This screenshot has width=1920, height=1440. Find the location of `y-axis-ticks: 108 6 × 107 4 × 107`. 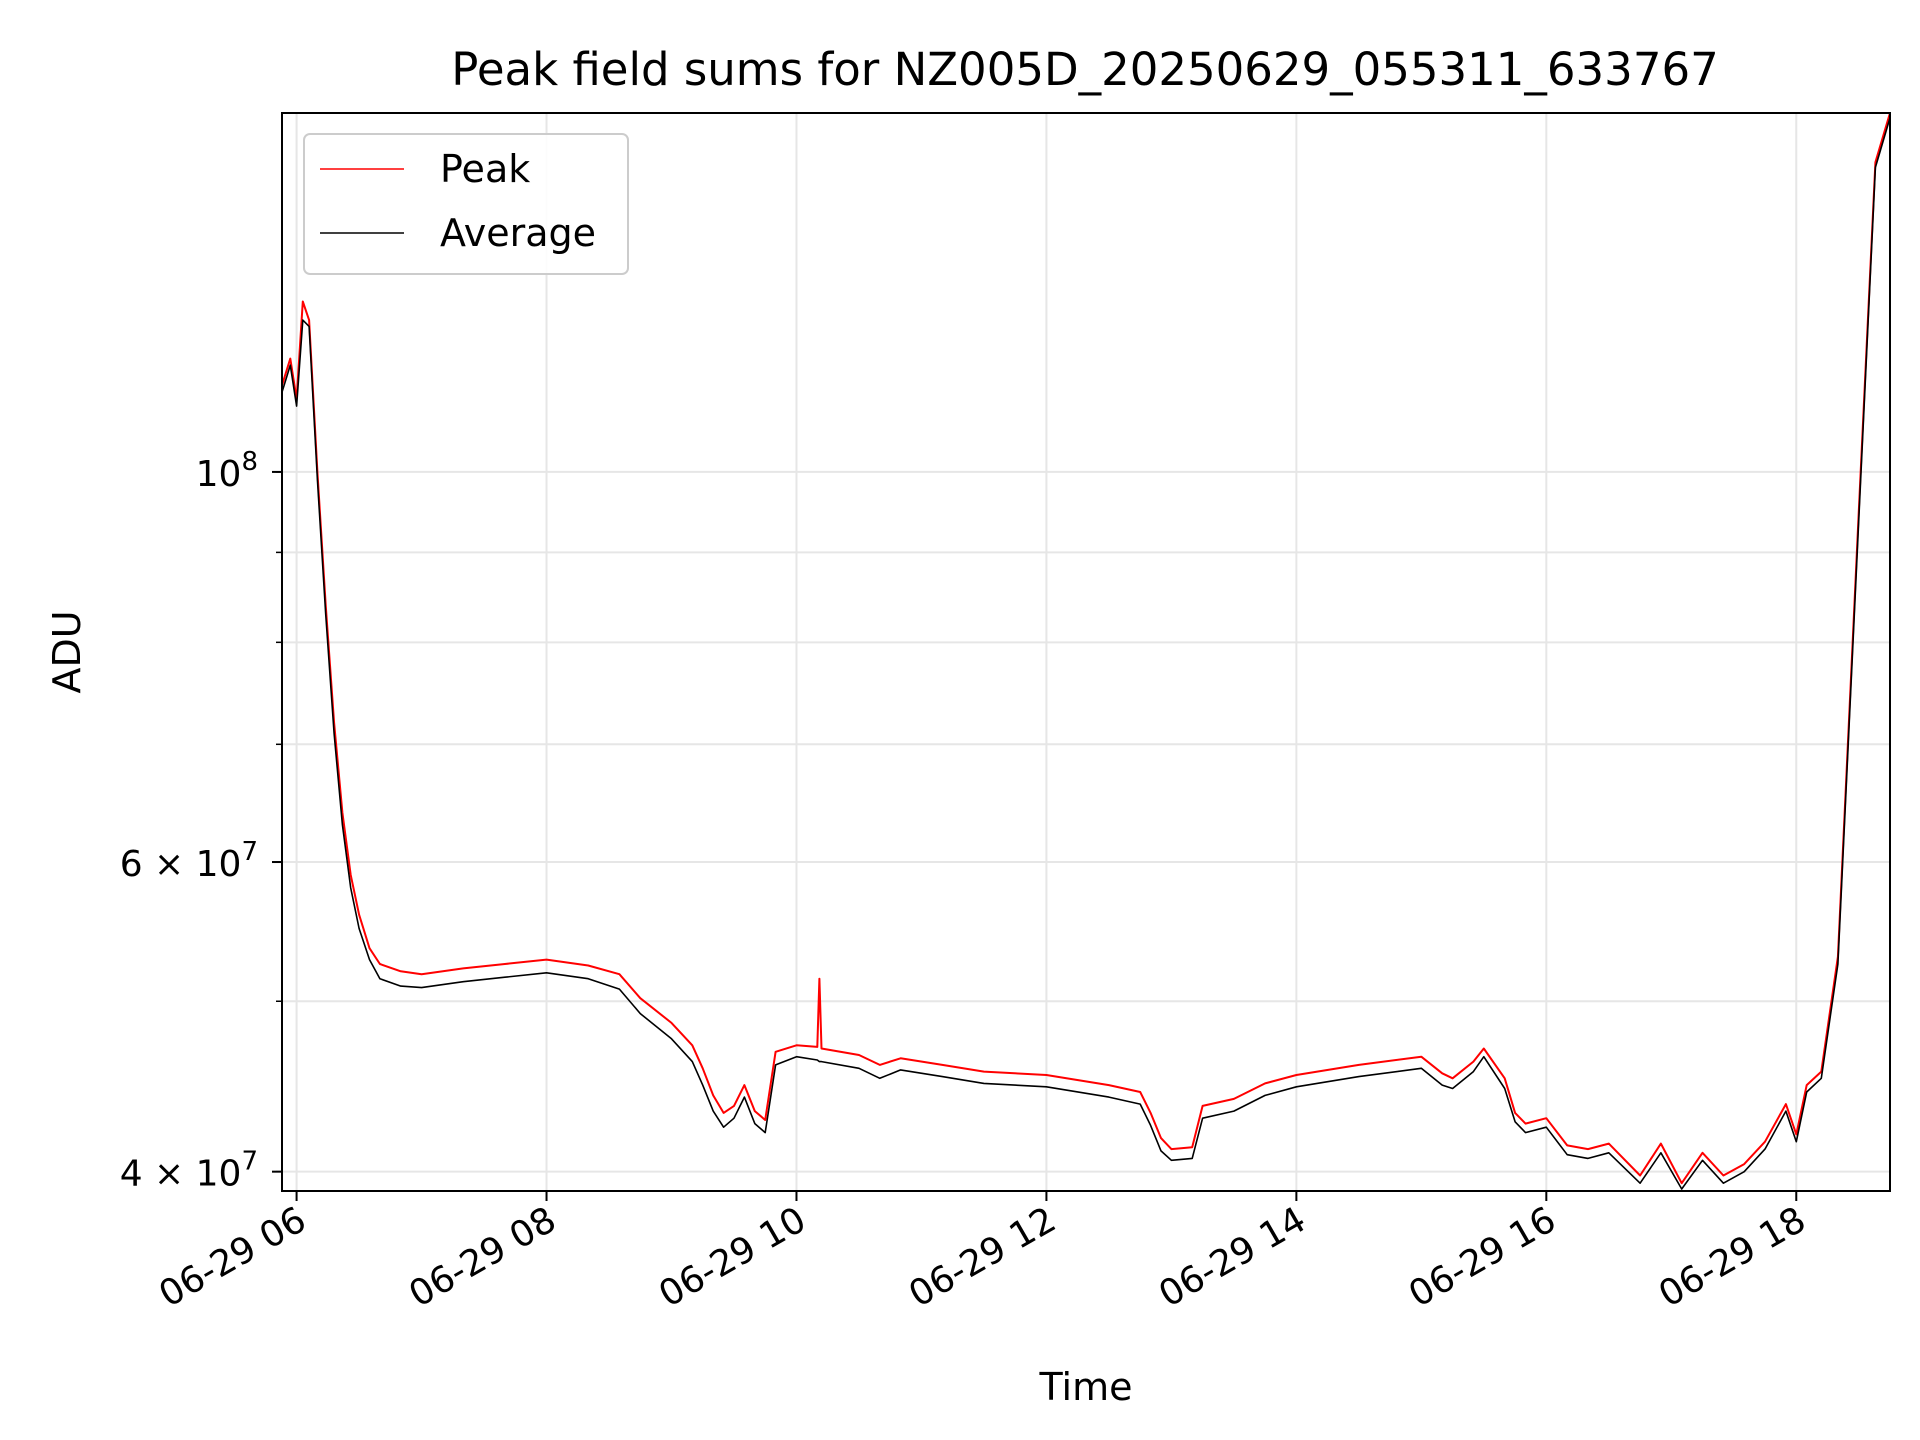

y-axis-ticks: 108 6 × 107 4 × 107 is located at coordinates (201, 821).